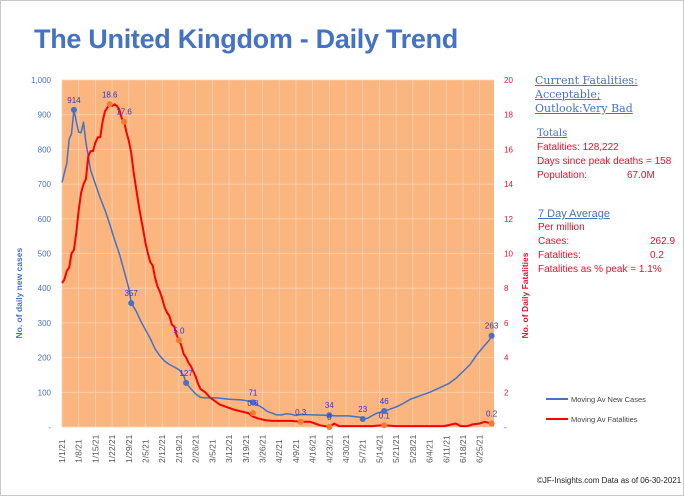 Image resolution: width=684 pixels, height=496 pixels. I want to click on y-tick-label: 200, so click(45, 358).